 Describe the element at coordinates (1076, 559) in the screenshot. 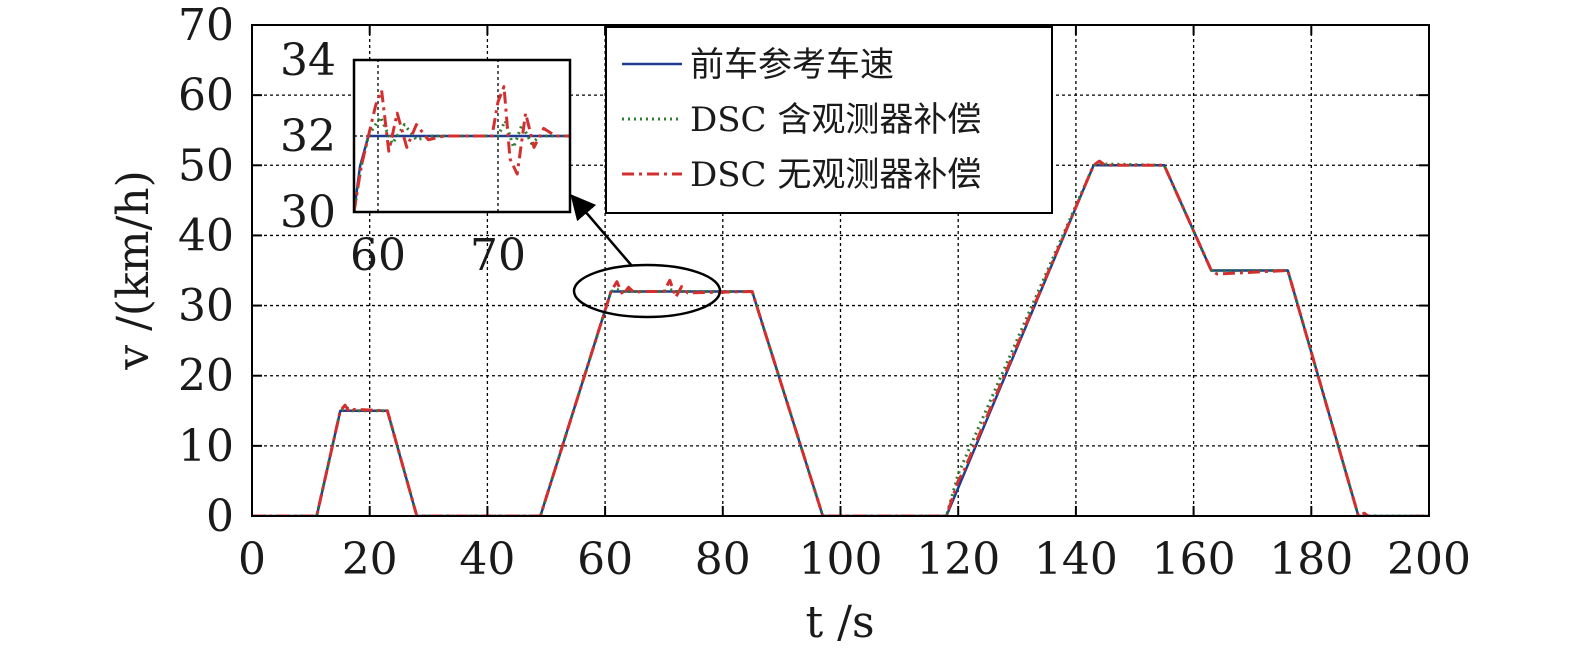

I see `x-tick-label: 140` at that location.